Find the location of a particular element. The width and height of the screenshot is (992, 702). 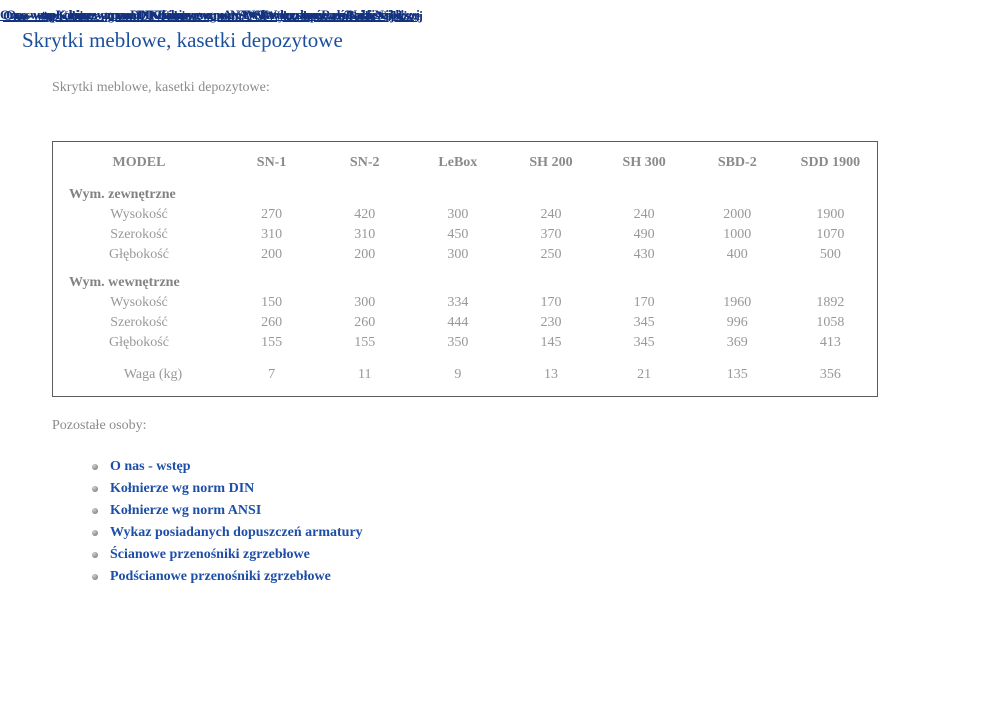

cell-value: 21 is located at coordinates (644, 374).